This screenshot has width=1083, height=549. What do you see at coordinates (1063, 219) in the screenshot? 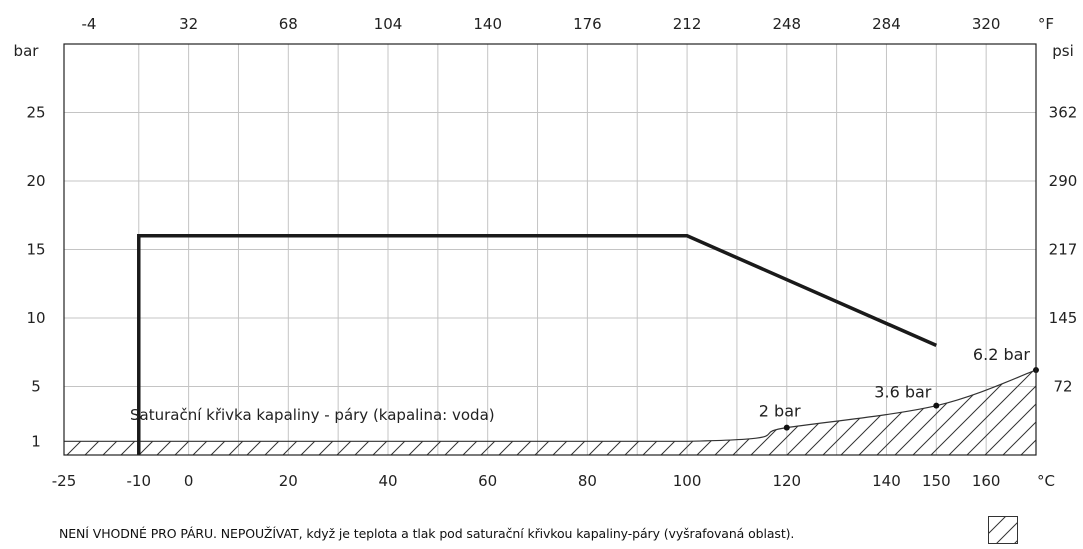
I see `y-axis-right: 72 145 217 290 362 psi` at bounding box center [1063, 219].